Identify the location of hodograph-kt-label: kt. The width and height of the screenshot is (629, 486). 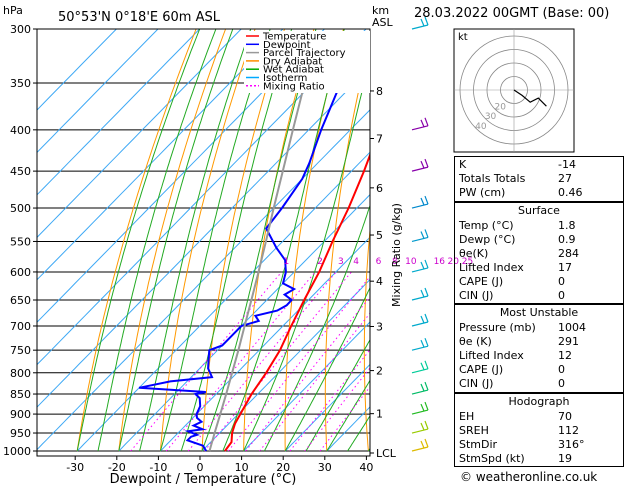
(463, 37).